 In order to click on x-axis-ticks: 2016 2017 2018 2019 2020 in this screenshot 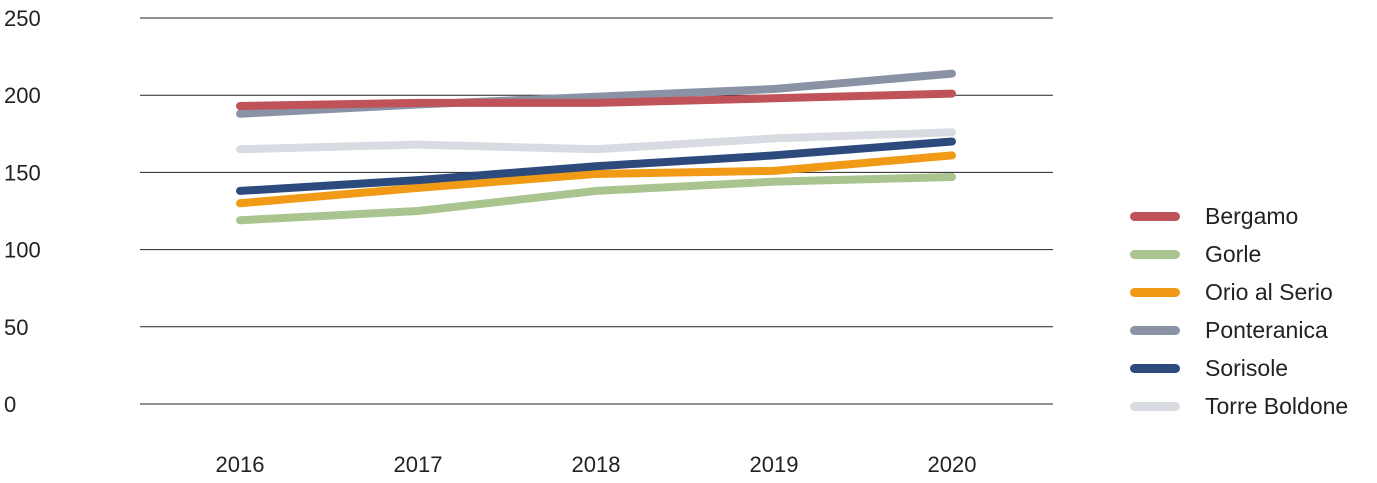, I will do `click(596, 464)`.